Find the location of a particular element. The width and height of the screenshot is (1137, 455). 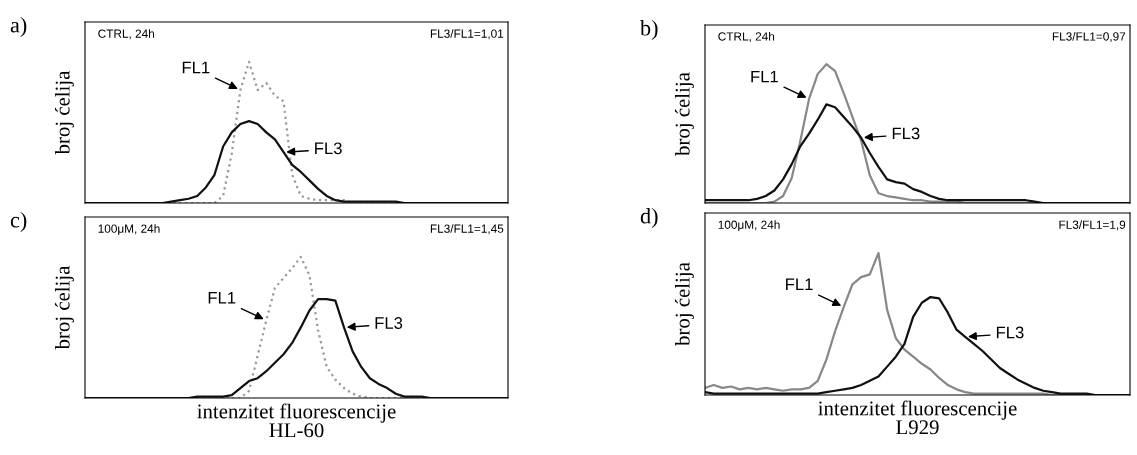

text: d) is located at coordinates (649, 218).